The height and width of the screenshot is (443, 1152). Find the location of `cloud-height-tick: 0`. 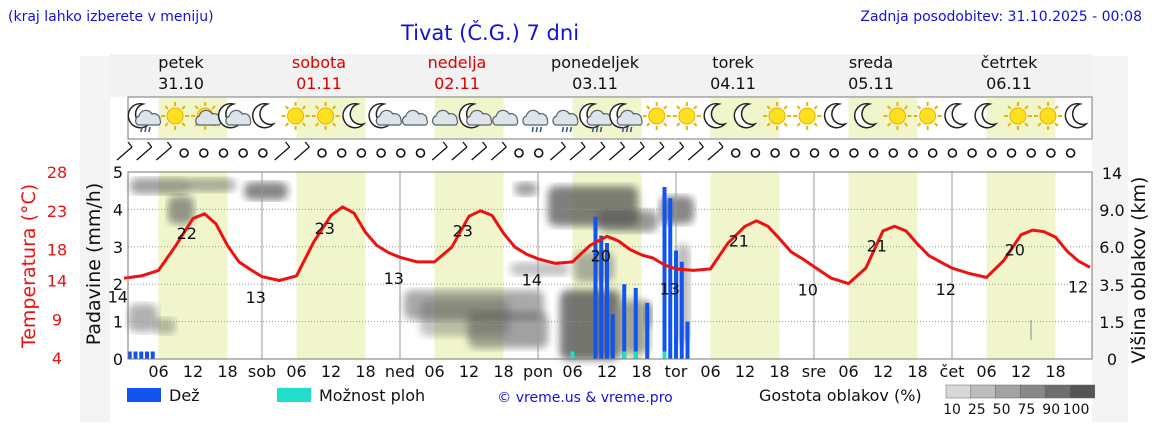

cloud-height-tick: 0 is located at coordinates (1112, 359).